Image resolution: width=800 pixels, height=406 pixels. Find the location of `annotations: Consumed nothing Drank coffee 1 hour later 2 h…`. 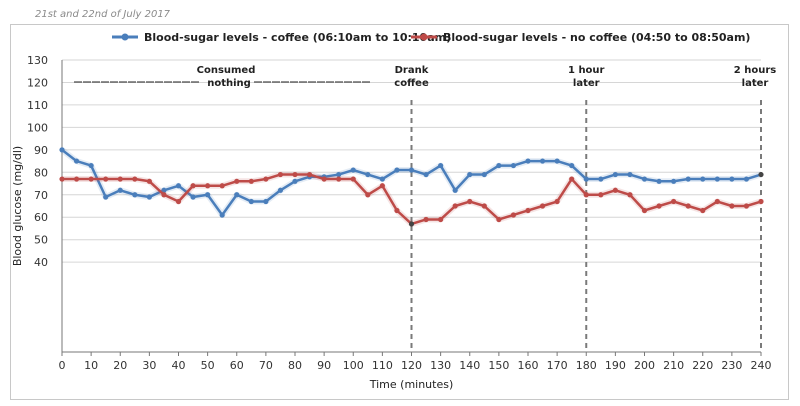

annotations: Consumed nothing Drank coffee 1 hour later 2 h… is located at coordinates (425, 77).